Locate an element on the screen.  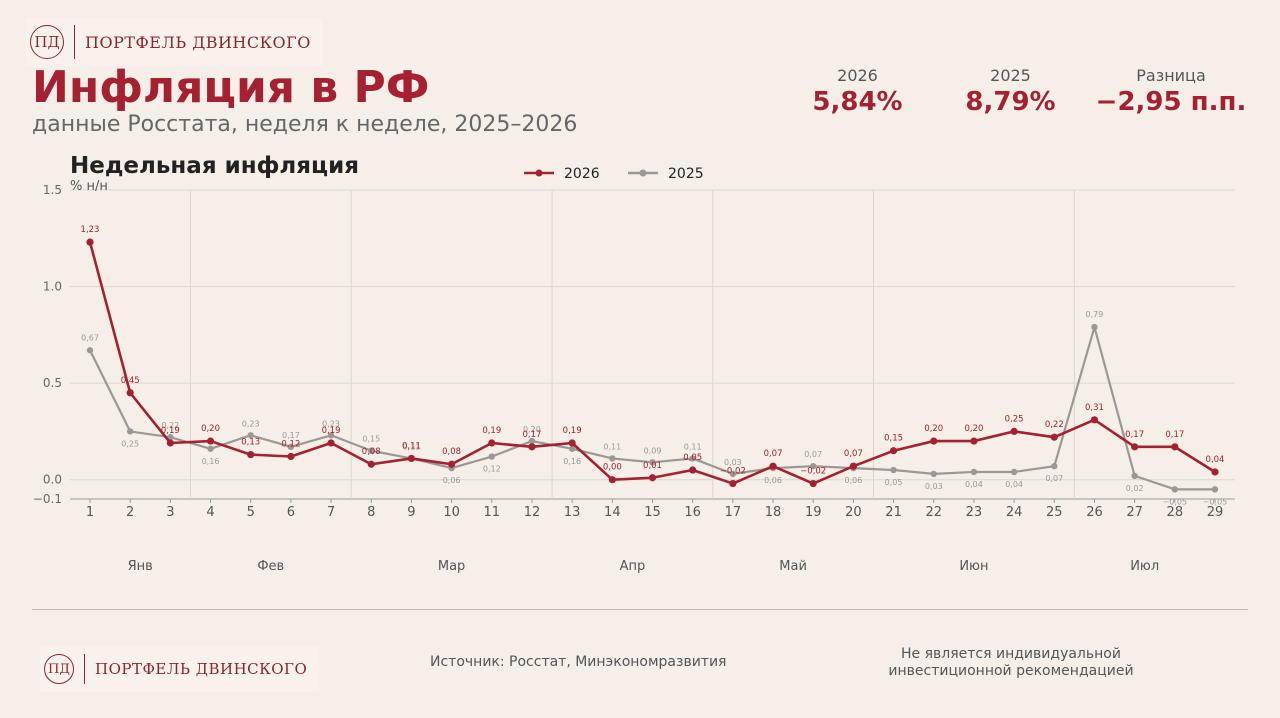
x-tick-label: 8 is located at coordinates (371, 512).